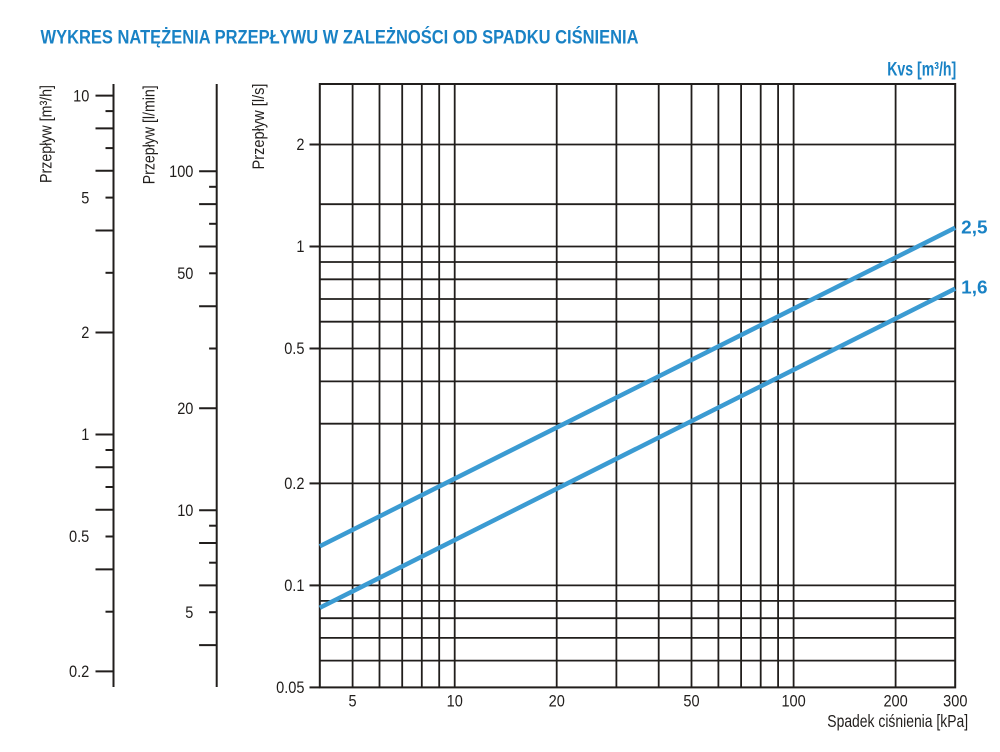 Image resolution: width=1000 pixels, height=752 pixels. Describe the element at coordinates (895, 701) in the screenshot. I see `svg-text: 200` at that location.